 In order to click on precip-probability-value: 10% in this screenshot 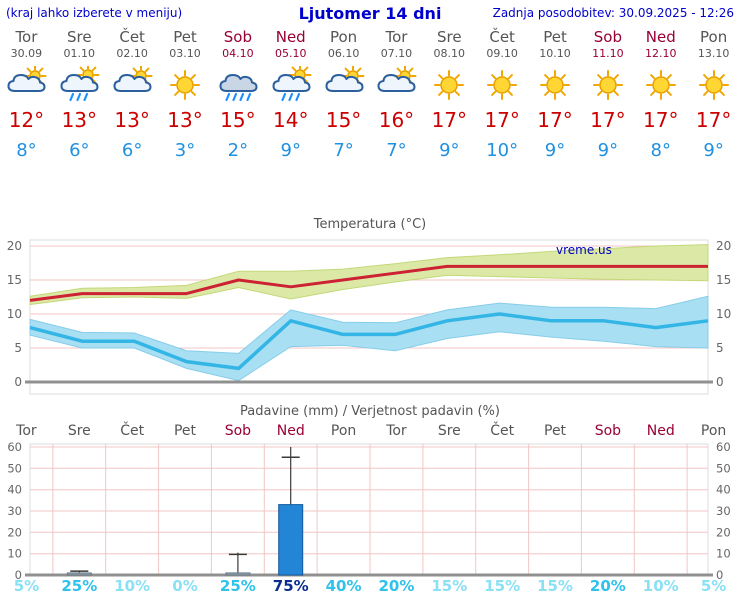, I will do `click(132, 586)`.